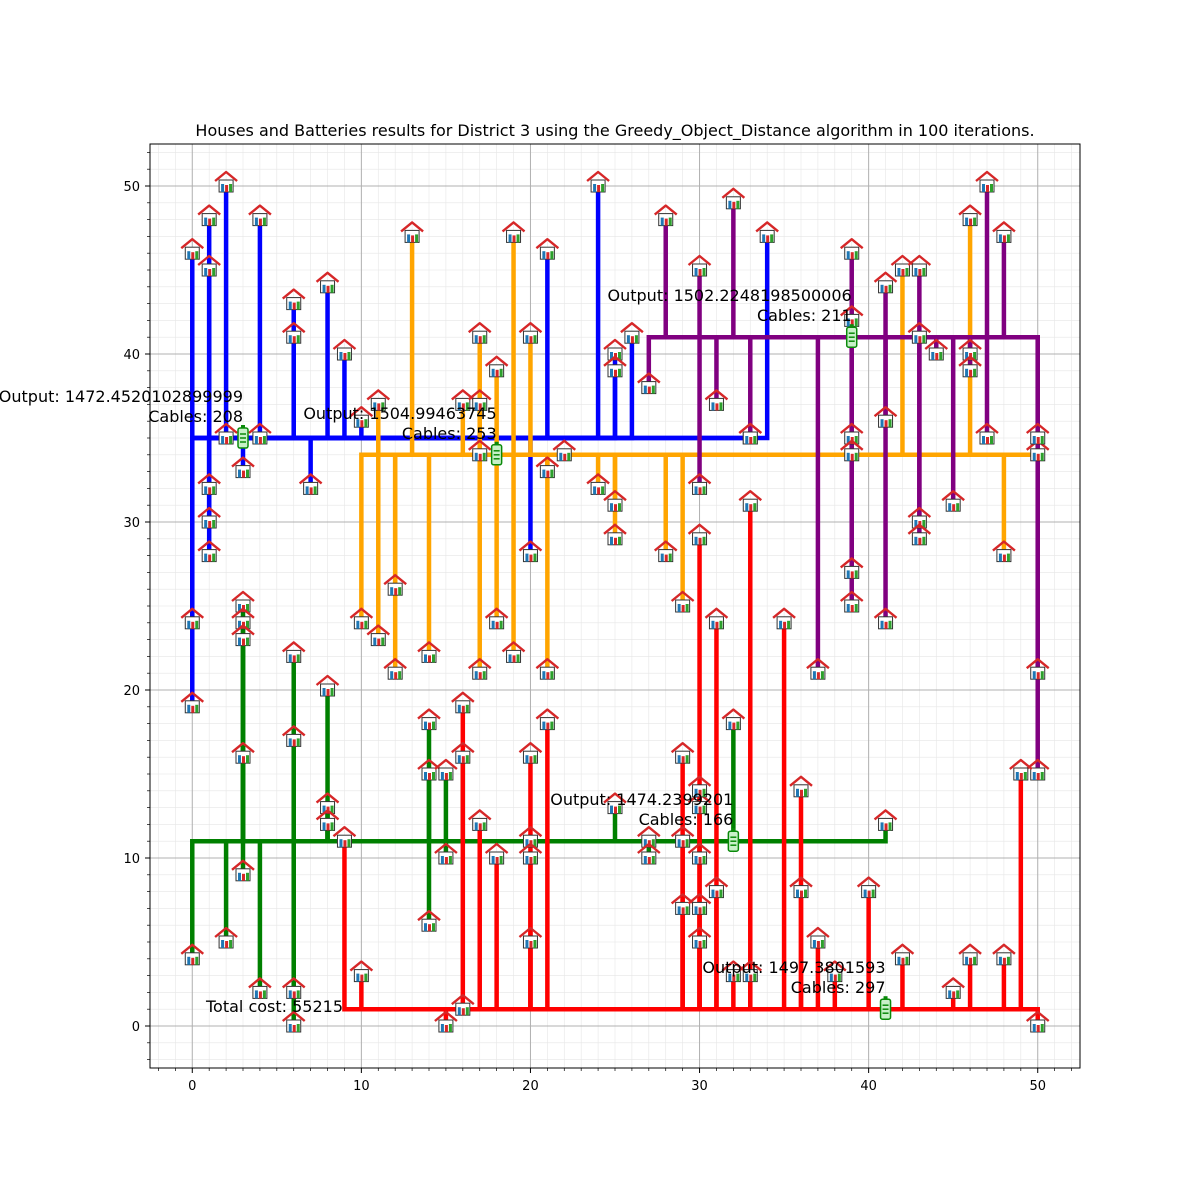  I want to click on battery-output-label: Output: 1497.3801593, so click(793, 967).